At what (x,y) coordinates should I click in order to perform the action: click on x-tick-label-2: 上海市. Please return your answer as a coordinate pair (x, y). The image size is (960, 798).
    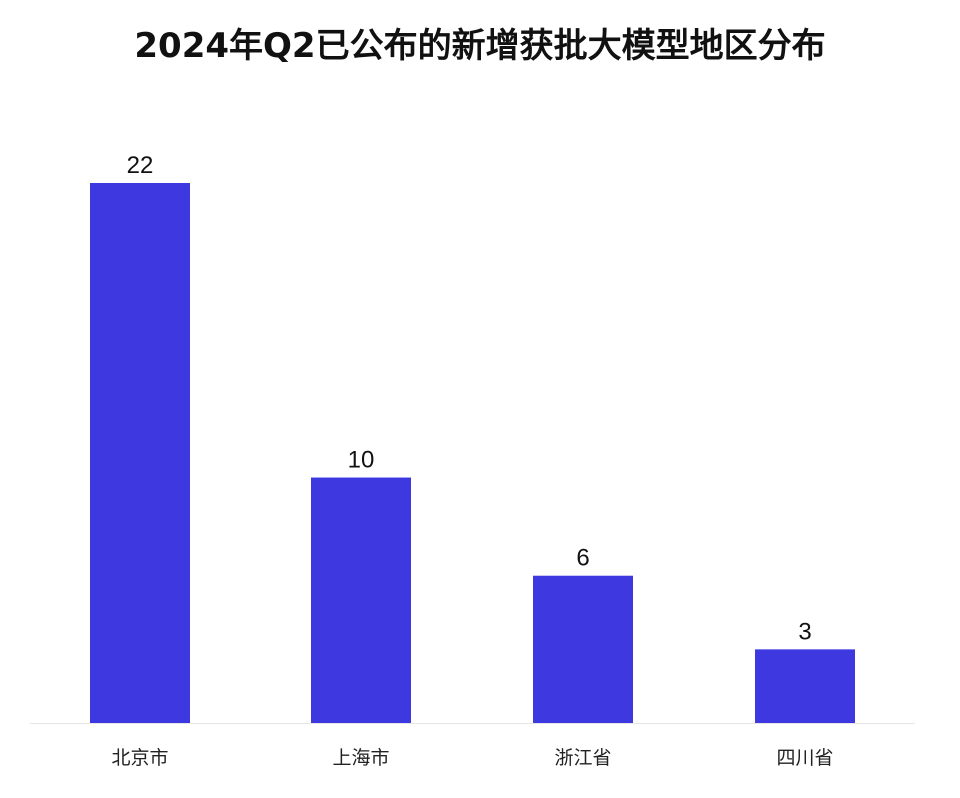
    Looking at the image, I should click on (360, 758).